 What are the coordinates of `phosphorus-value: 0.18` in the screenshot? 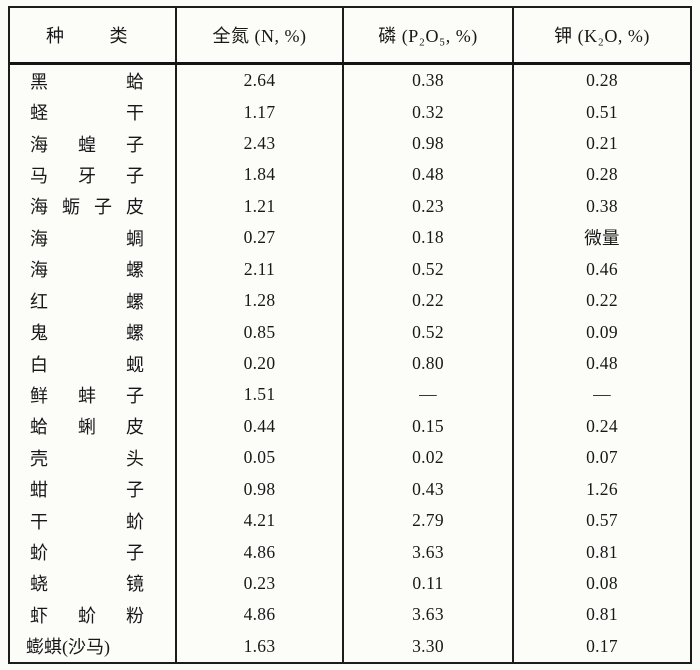 It's located at (428, 237).